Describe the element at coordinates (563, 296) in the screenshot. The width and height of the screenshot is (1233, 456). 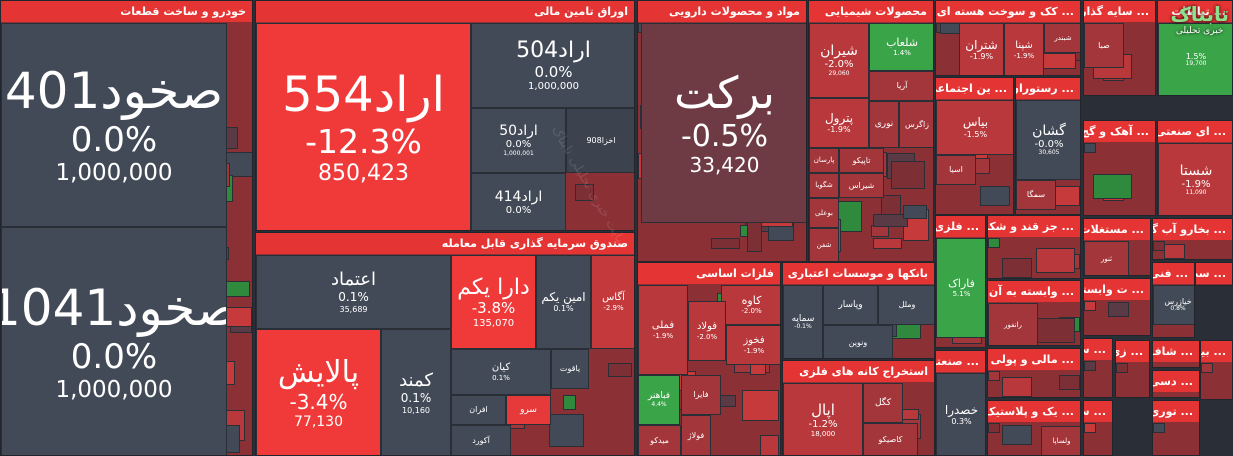
I see `tile-name: امین یکم` at that location.